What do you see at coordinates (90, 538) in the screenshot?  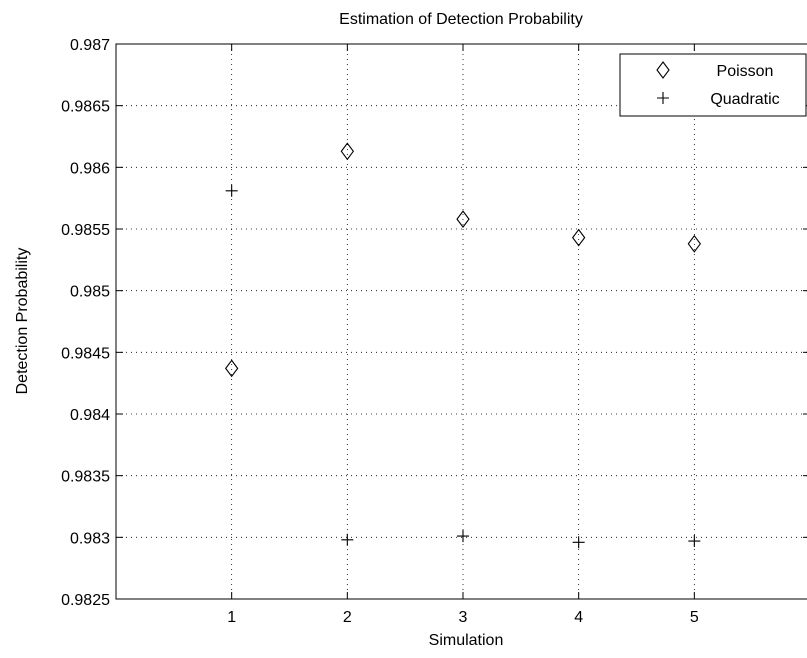 I see `y-tick-label: 0.983` at bounding box center [90, 538].